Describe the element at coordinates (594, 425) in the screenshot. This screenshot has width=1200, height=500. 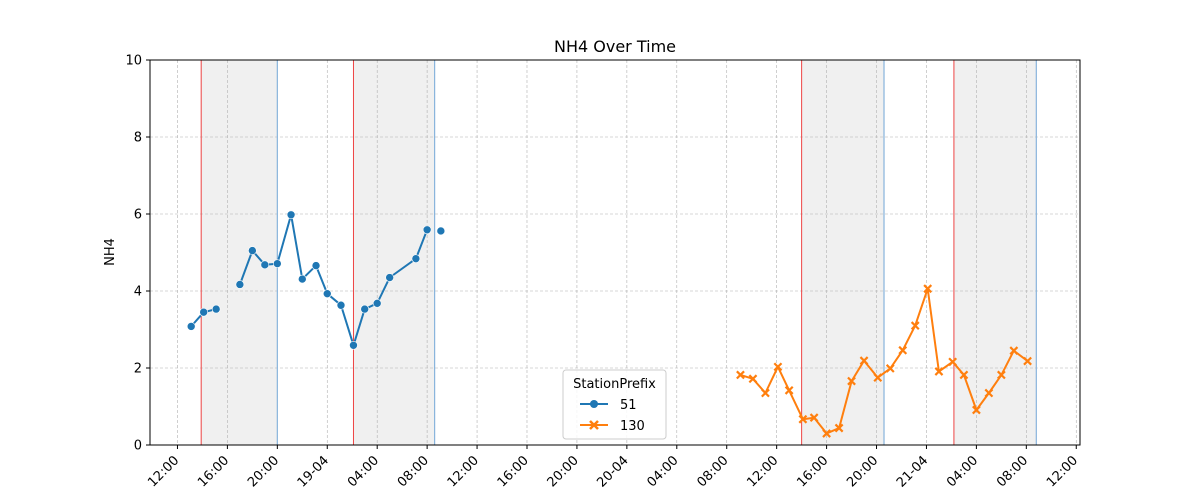
I see `legend-marker-130-x` at that location.